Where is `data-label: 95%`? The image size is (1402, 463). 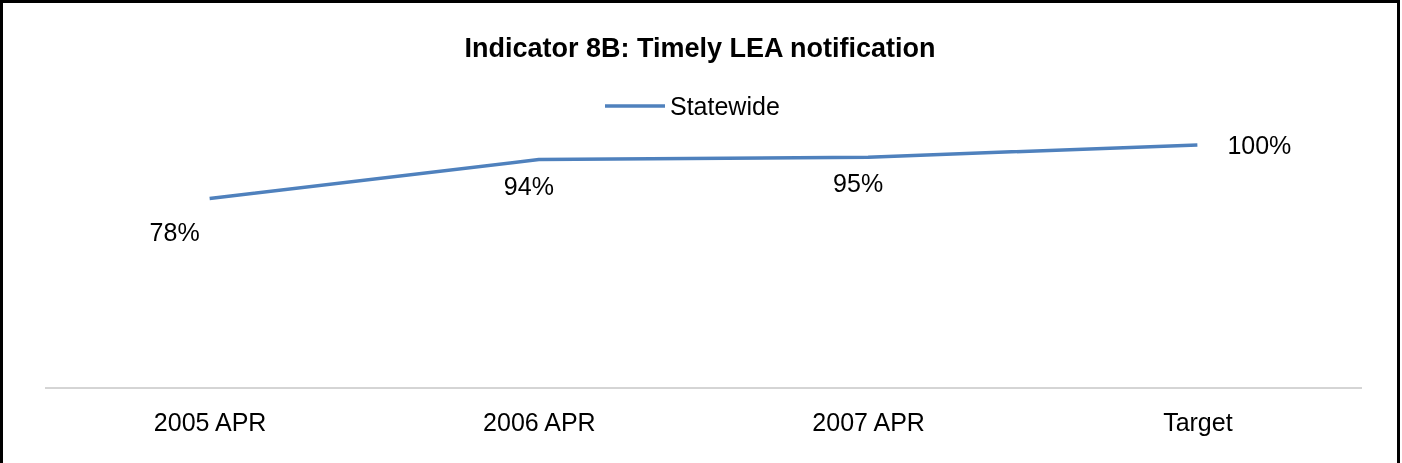
data-label: 95% is located at coordinates (858, 183).